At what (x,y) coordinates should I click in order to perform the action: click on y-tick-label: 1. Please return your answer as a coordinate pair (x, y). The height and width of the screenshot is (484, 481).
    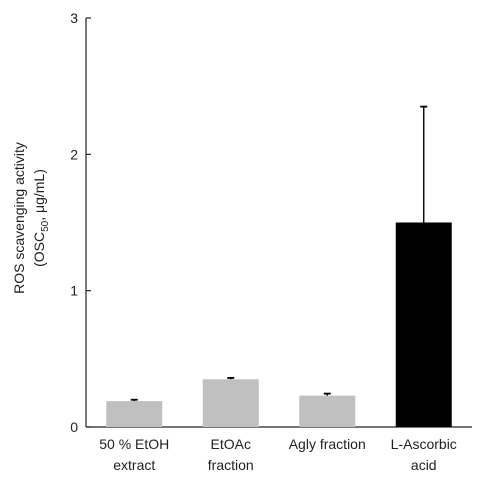
    Looking at the image, I should click on (74, 291).